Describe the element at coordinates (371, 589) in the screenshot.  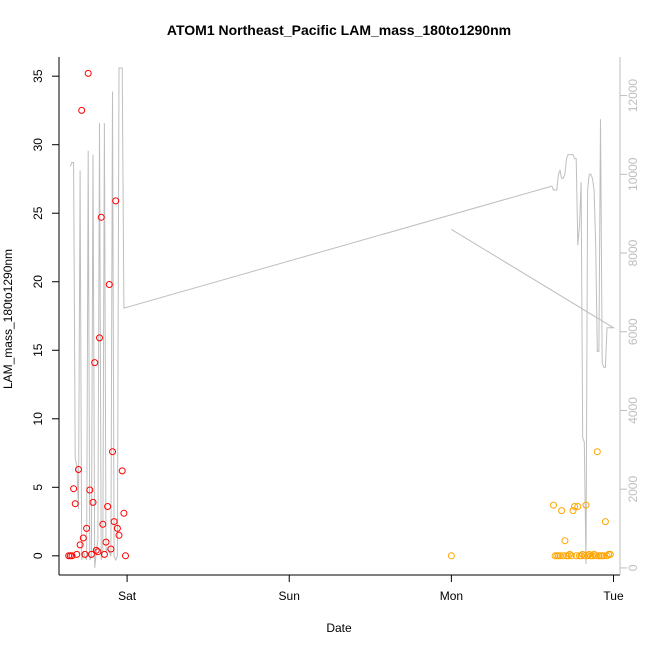
I see `x-axis-ticks: Sat Sun Mon Tue` at that location.